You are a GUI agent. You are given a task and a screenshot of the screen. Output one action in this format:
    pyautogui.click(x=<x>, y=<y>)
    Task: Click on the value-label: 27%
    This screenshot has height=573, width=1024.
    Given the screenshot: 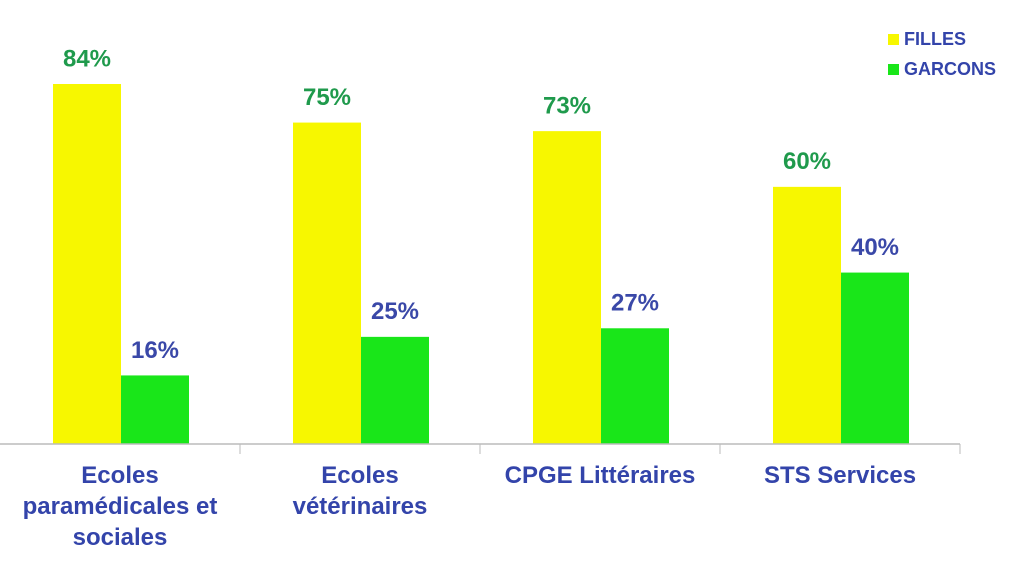 What is the action you would take?
    pyautogui.click(x=635, y=303)
    